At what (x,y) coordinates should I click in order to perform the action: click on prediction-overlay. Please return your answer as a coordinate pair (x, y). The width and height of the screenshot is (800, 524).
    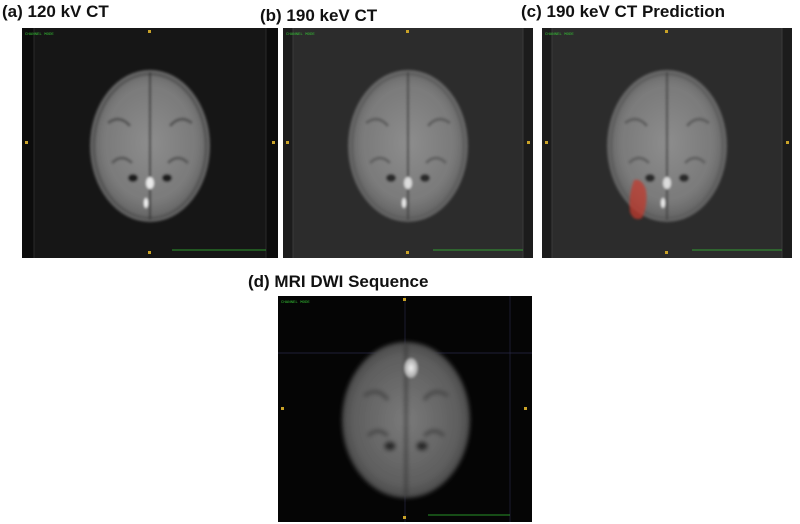
    Looking at the image, I should click on (638, 199).